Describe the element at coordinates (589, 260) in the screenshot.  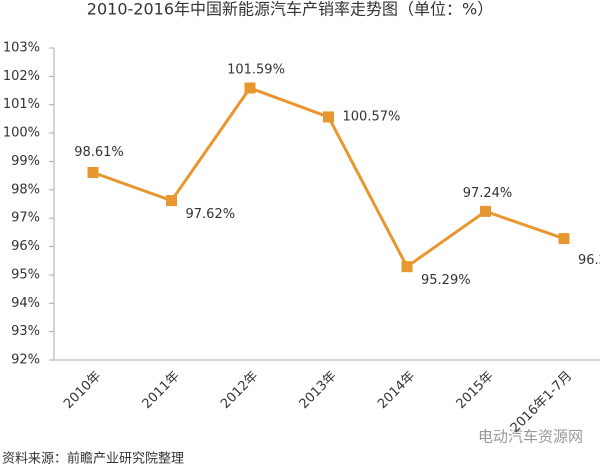
I see `data-label: 96.28%` at that location.